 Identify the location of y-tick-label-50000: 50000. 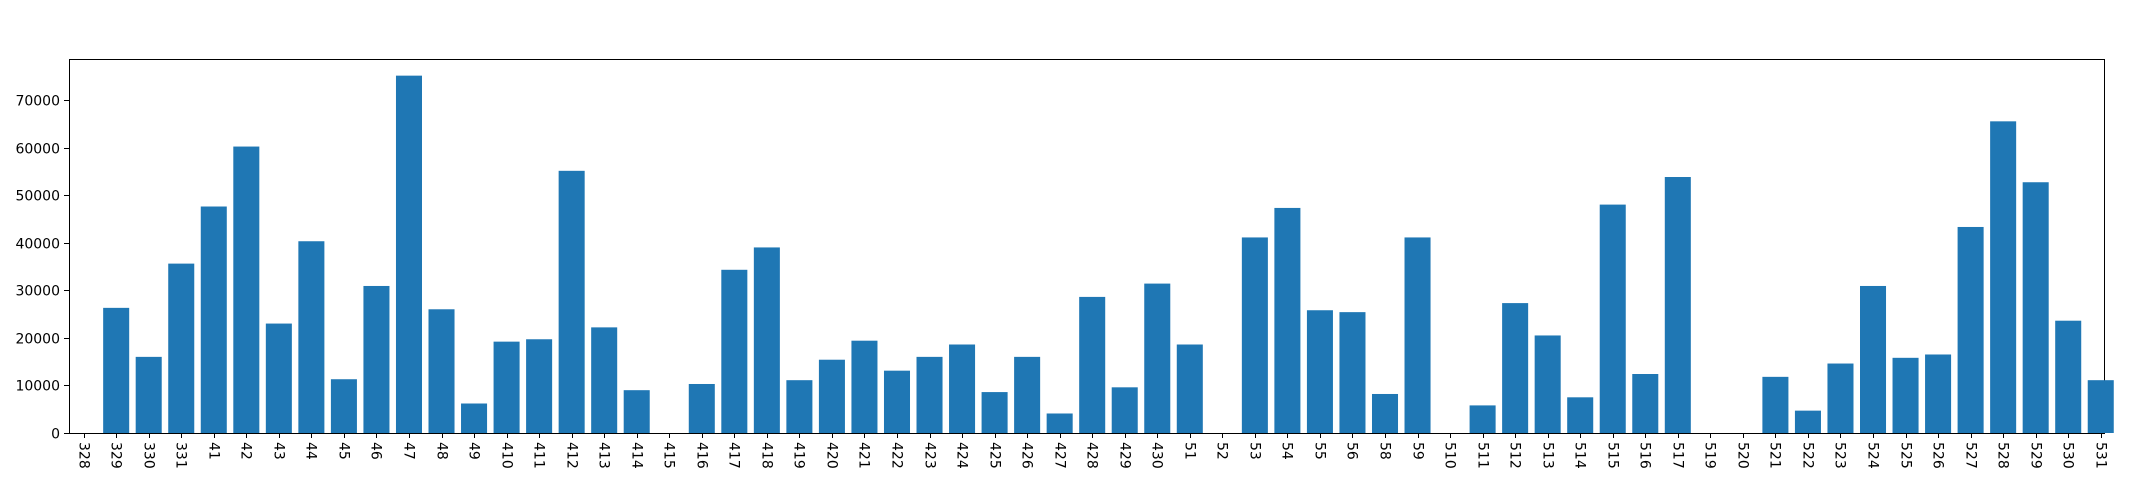
(37, 197).